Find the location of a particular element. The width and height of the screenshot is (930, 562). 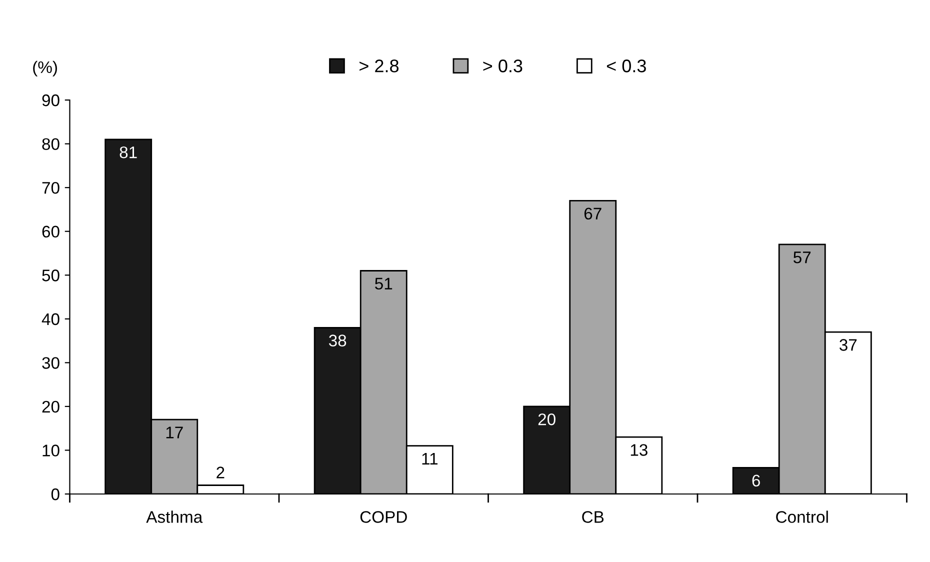

y-tick-label: 80 is located at coordinates (51, 144).